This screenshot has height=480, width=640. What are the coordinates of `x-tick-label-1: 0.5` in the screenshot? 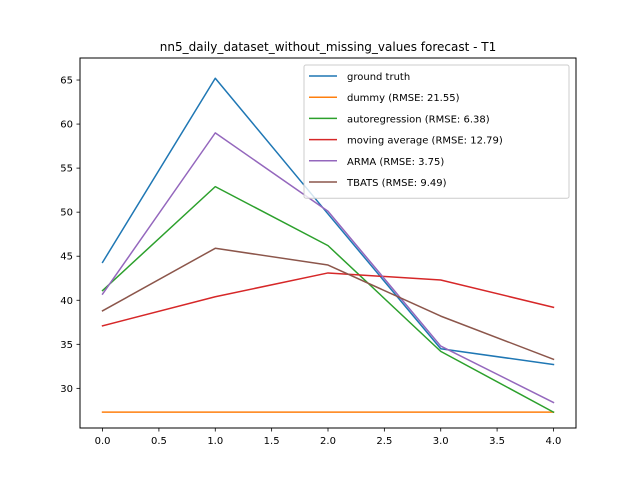 It's located at (159, 441).